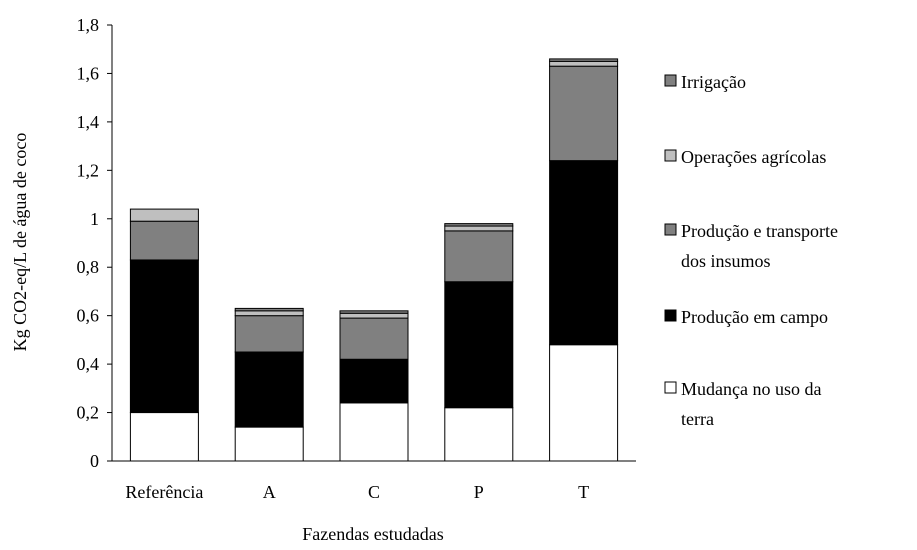 Image resolution: width=917 pixels, height=550 pixels. I want to click on legend-label: Produção em campo, so click(754, 317).